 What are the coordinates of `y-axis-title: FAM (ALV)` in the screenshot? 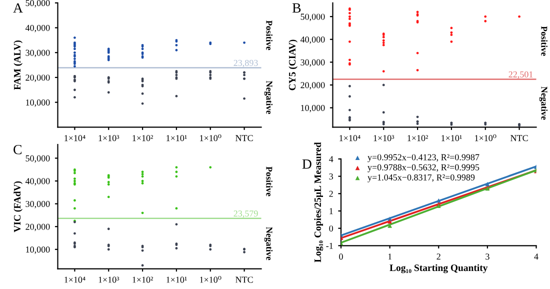 It's located at (18, 65).